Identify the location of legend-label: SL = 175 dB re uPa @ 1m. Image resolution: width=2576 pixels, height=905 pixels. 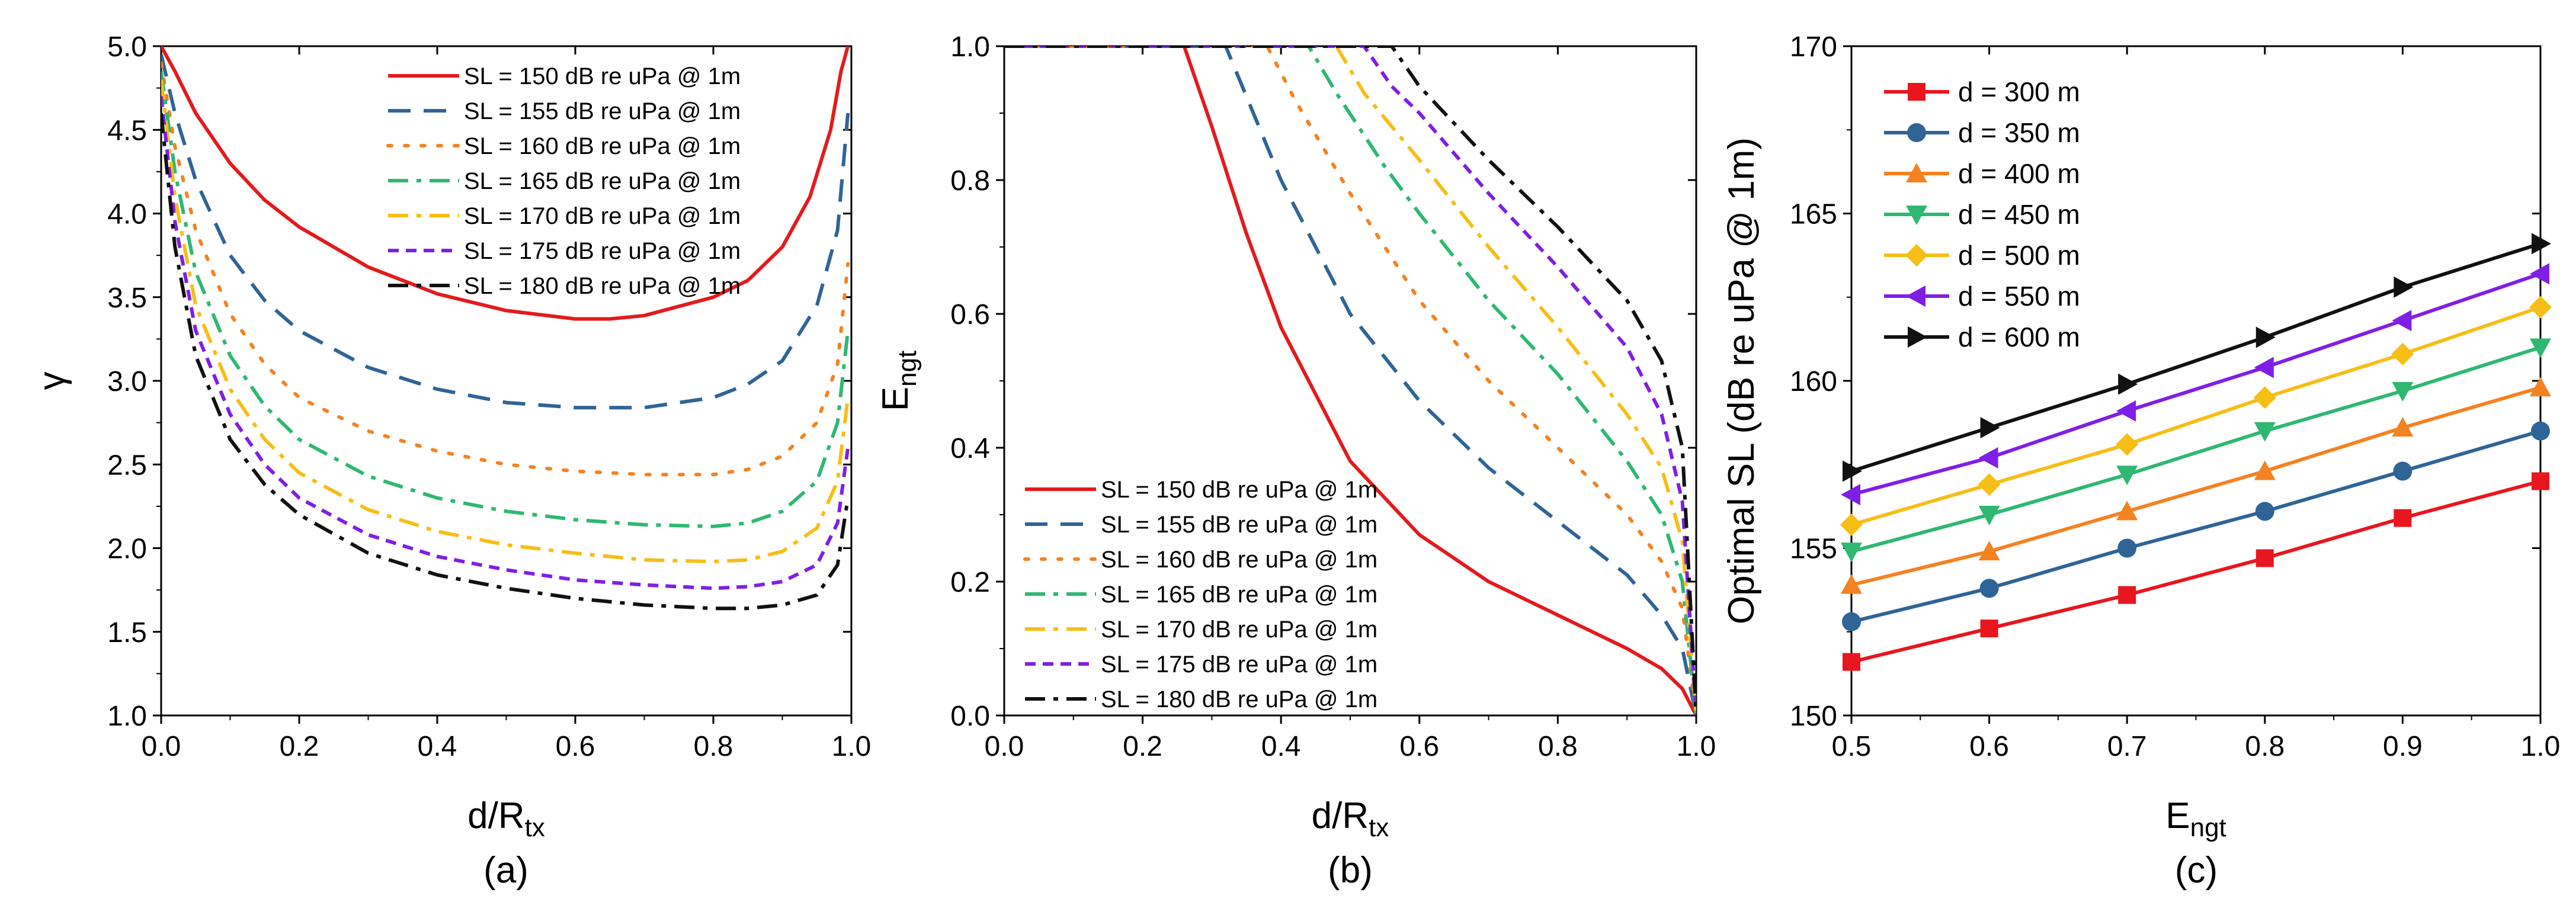
(602, 251).